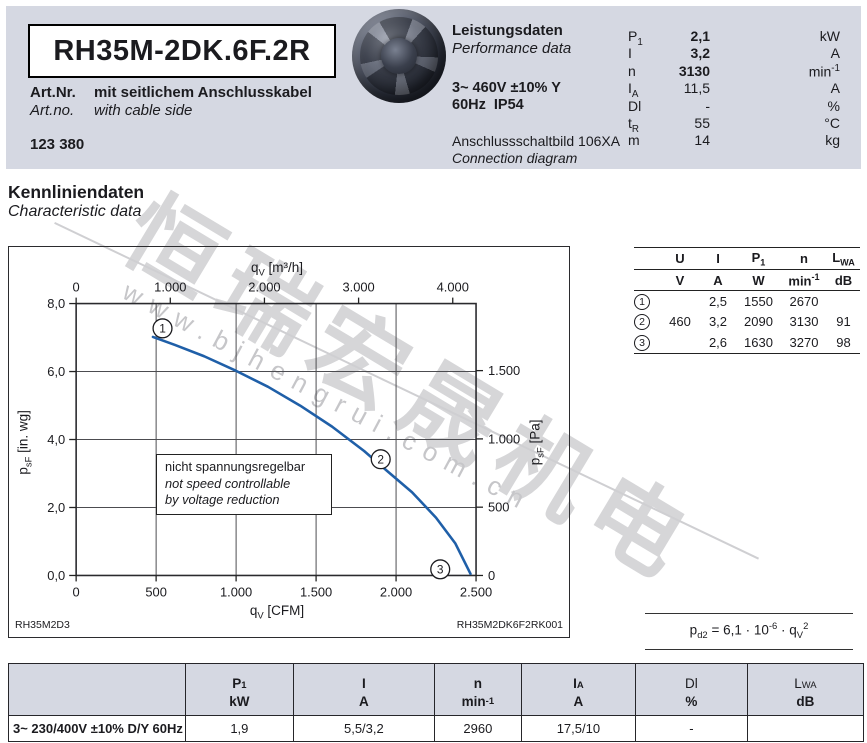 The height and width of the screenshot is (743, 867). What do you see at coordinates (829, 36) in the screenshot?
I see `spec-unit: kW` at bounding box center [829, 36].